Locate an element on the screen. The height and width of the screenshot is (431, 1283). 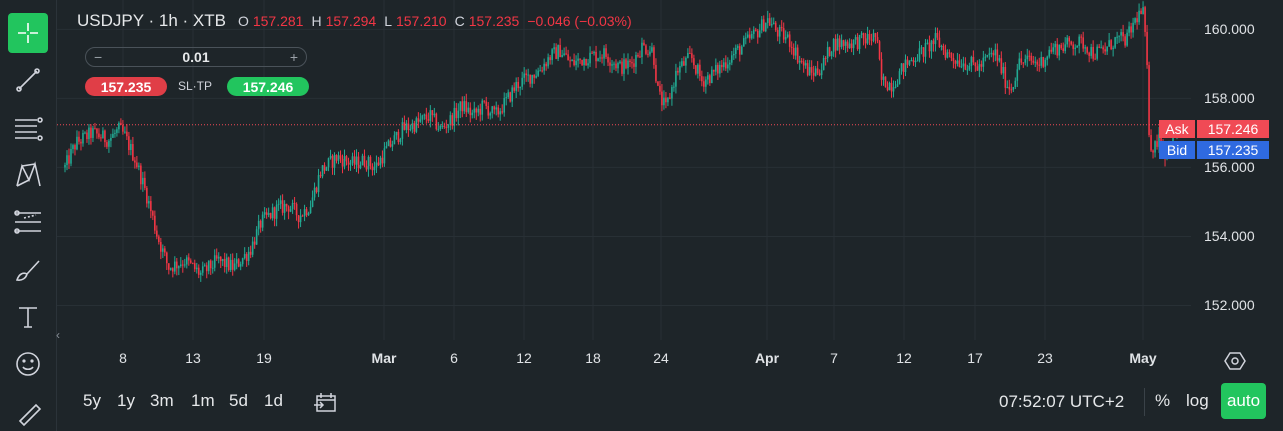
emoji-icon is located at coordinates (28, 364).